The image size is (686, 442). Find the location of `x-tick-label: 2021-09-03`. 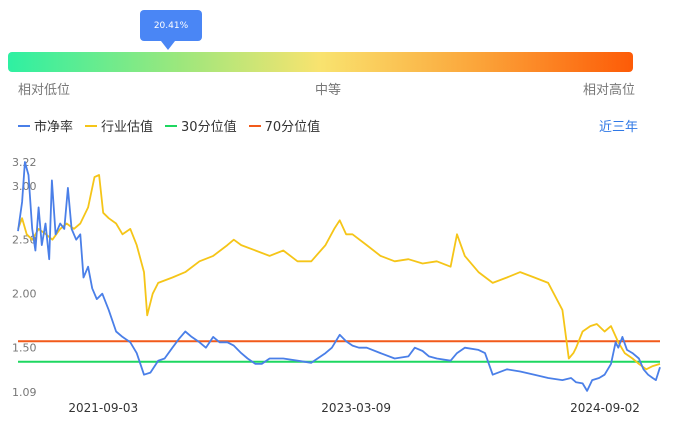

x-tick-label: 2021-09-03 is located at coordinates (103, 408).